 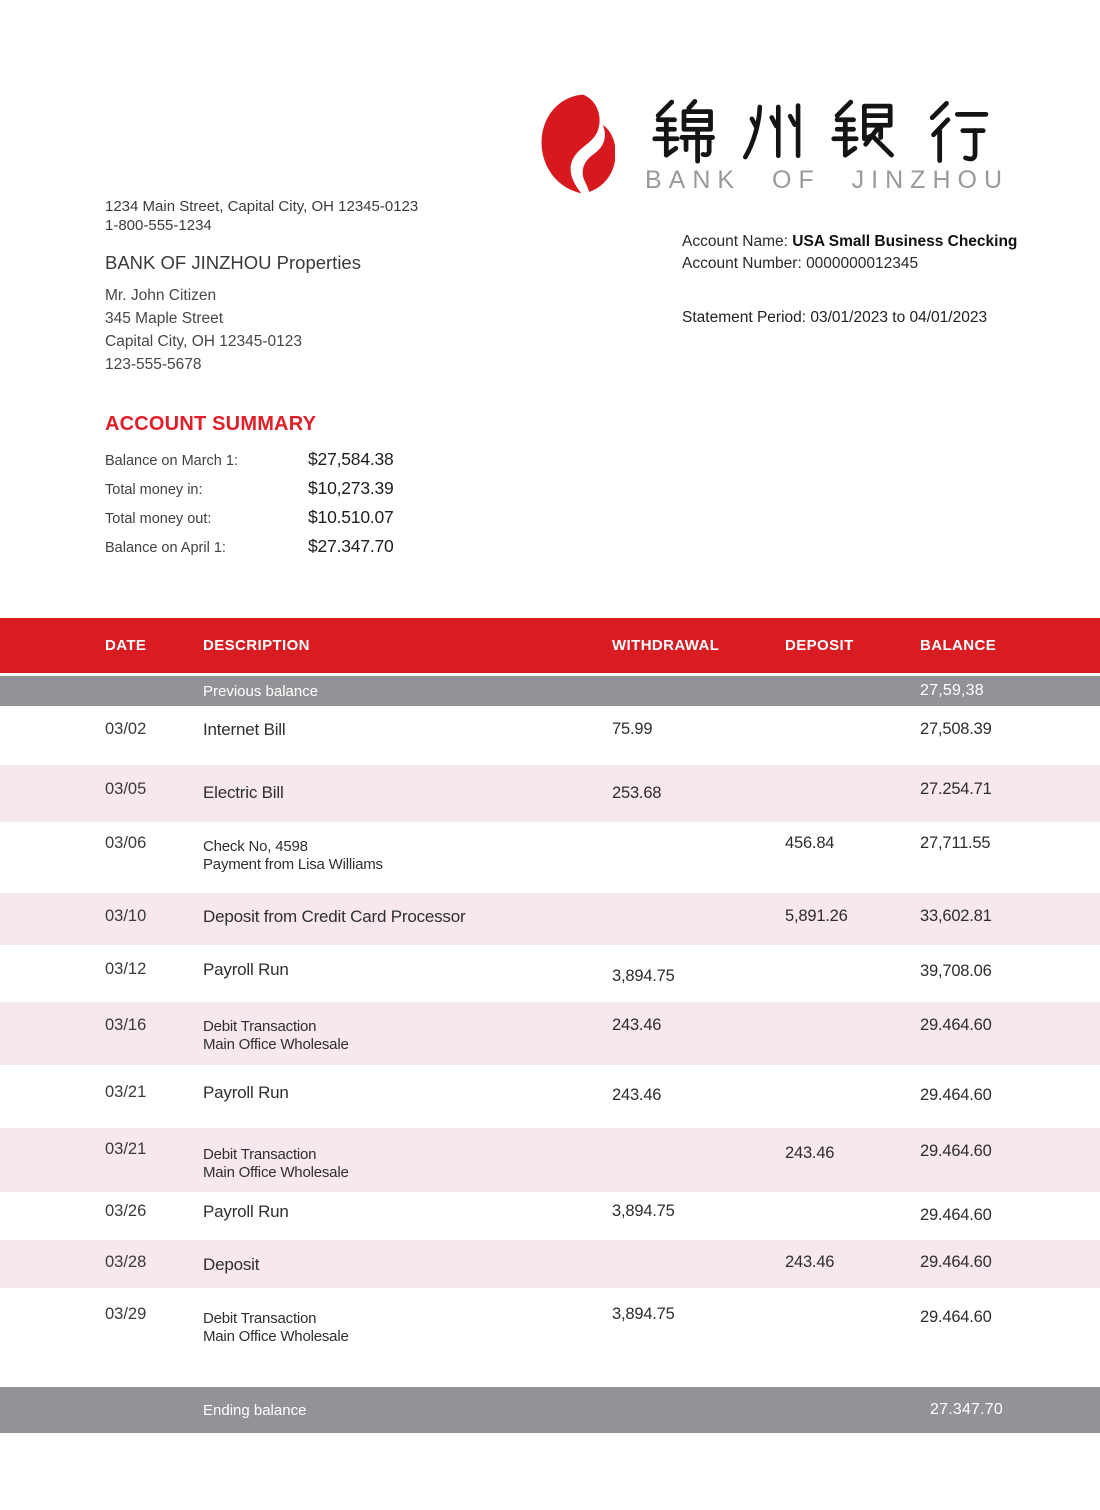 What do you see at coordinates (158, 225) in the screenshot?
I see `bank-phone: 1-800-555-1234` at bounding box center [158, 225].